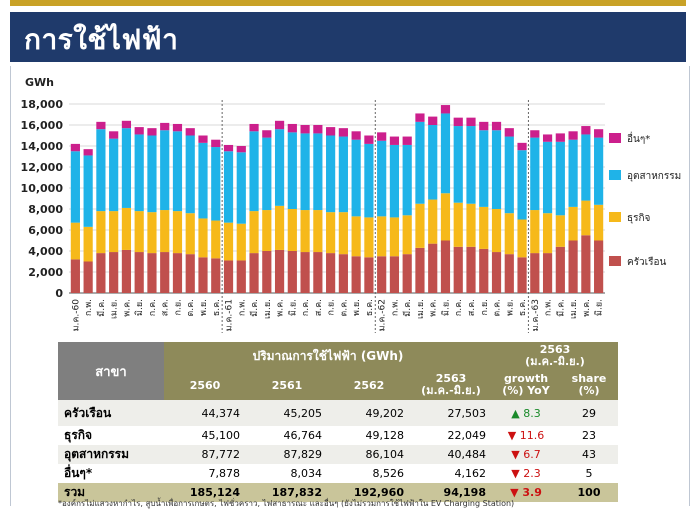  Describe the element at coordinates (639, 218) in the screenshot. I see `legend-label: ธุรกิจ` at that location.